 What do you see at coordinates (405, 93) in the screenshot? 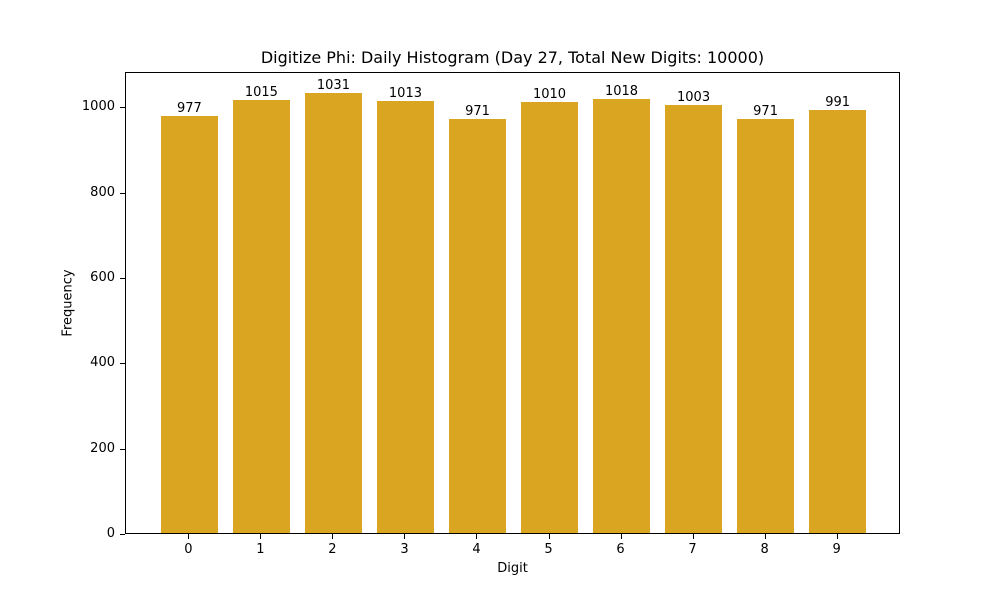
I see `bar-value-label: 1013` at bounding box center [405, 93].